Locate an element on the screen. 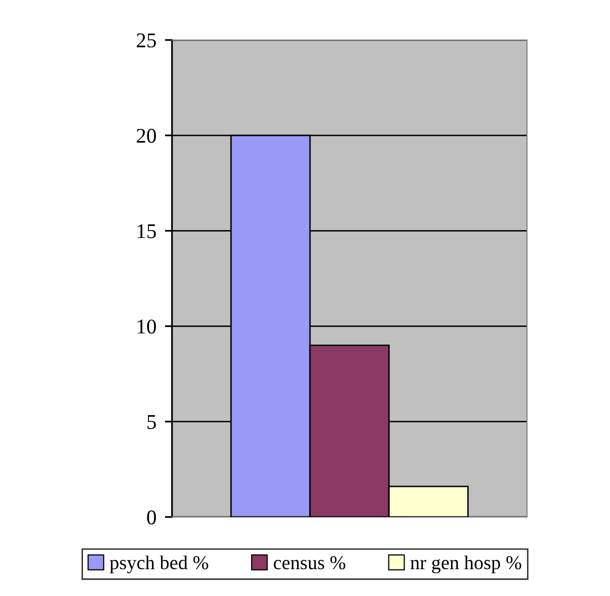  y-tick-label: 25 is located at coordinates (146, 40).